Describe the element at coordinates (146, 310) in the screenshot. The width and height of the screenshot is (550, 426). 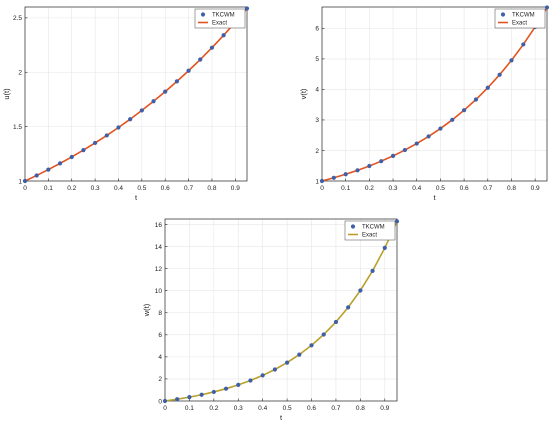
I see `y-axis-label: w(t)` at that location.